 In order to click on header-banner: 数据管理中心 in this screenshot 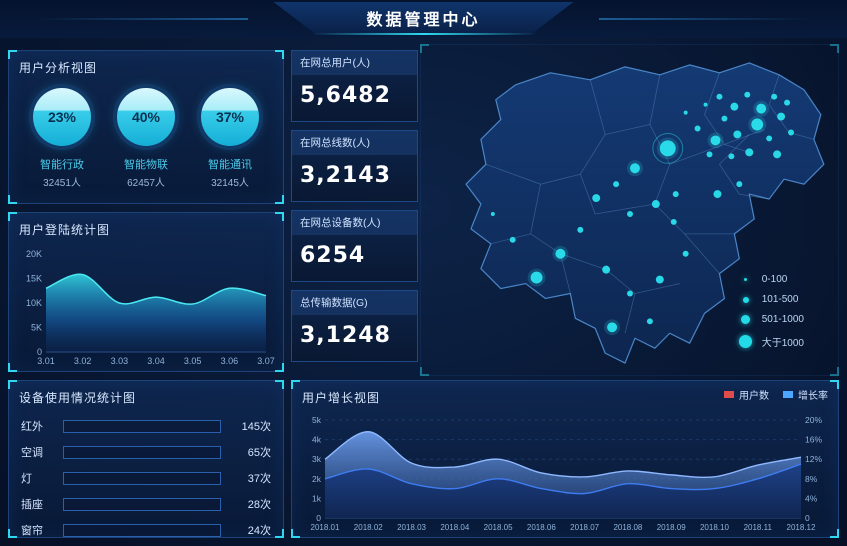, I will do `click(423, 18)`.